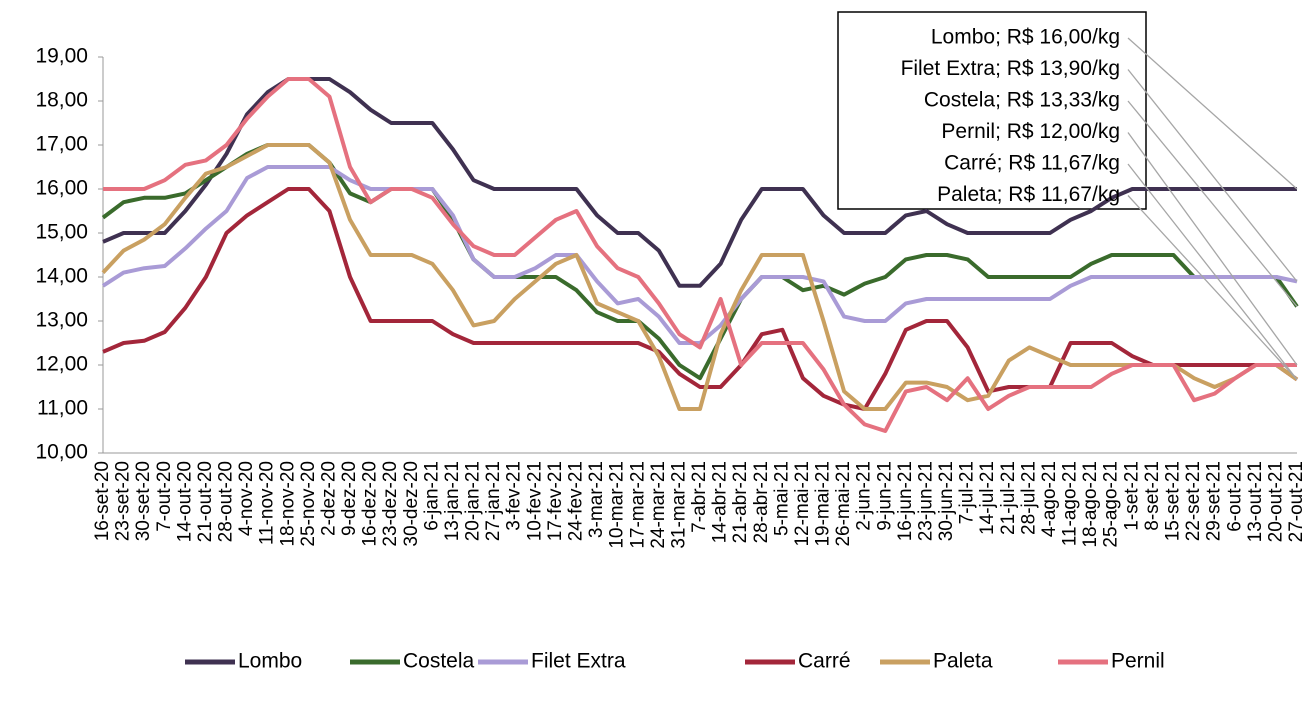 Image resolution: width=1311 pixels, height=709 pixels. I want to click on x-tick-label: 19-mai-21, so click(823, 504).